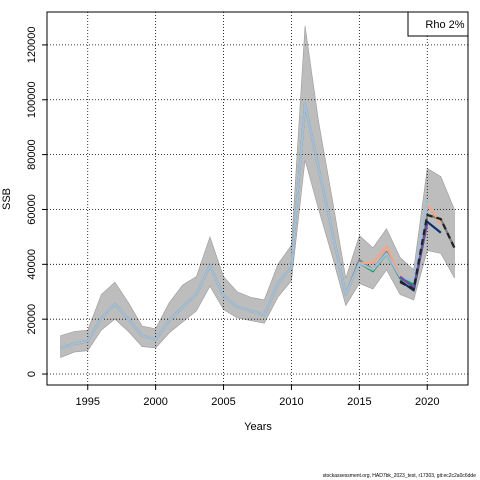  Describe the element at coordinates (258, 427) in the screenshot. I see `x-axis-title: Years` at that location.